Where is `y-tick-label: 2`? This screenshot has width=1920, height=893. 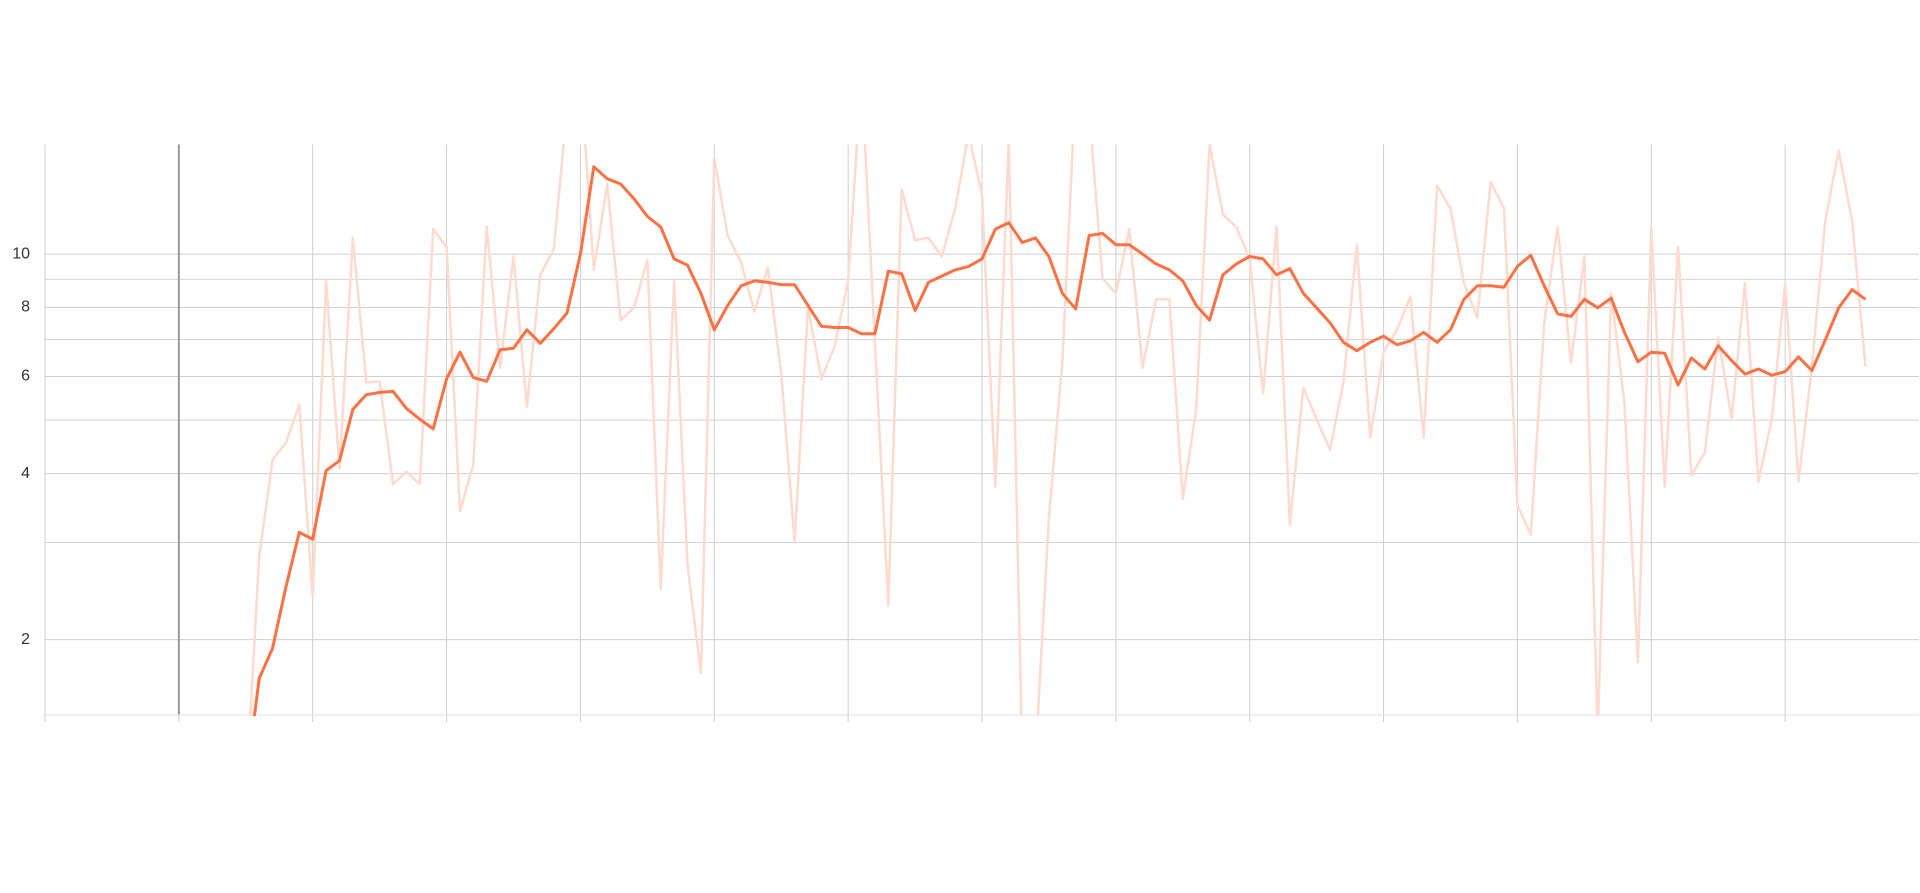
y-tick-label: 2 is located at coordinates (25, 639).